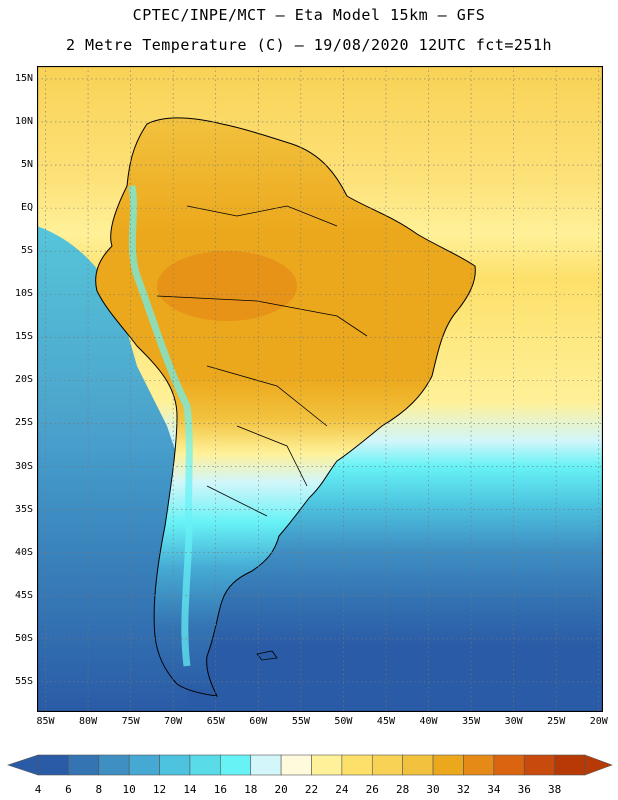  I want to click on longitude-tick-label: 65W, so click(215, 721).